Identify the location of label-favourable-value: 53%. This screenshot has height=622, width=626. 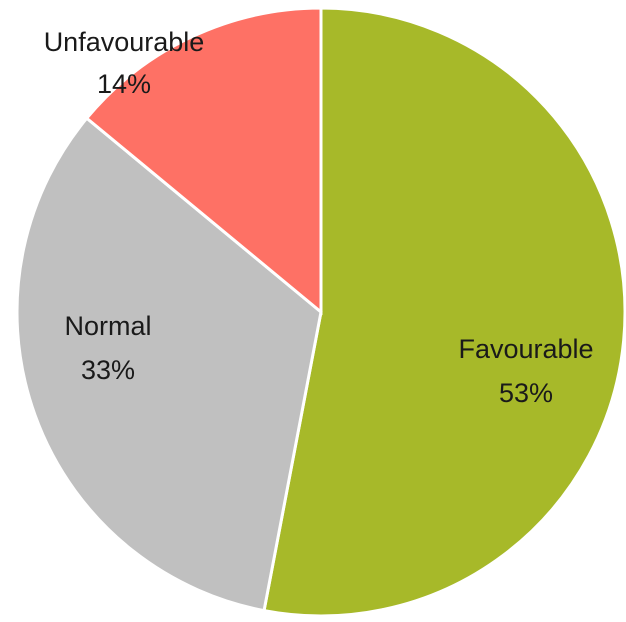
(526, 393).